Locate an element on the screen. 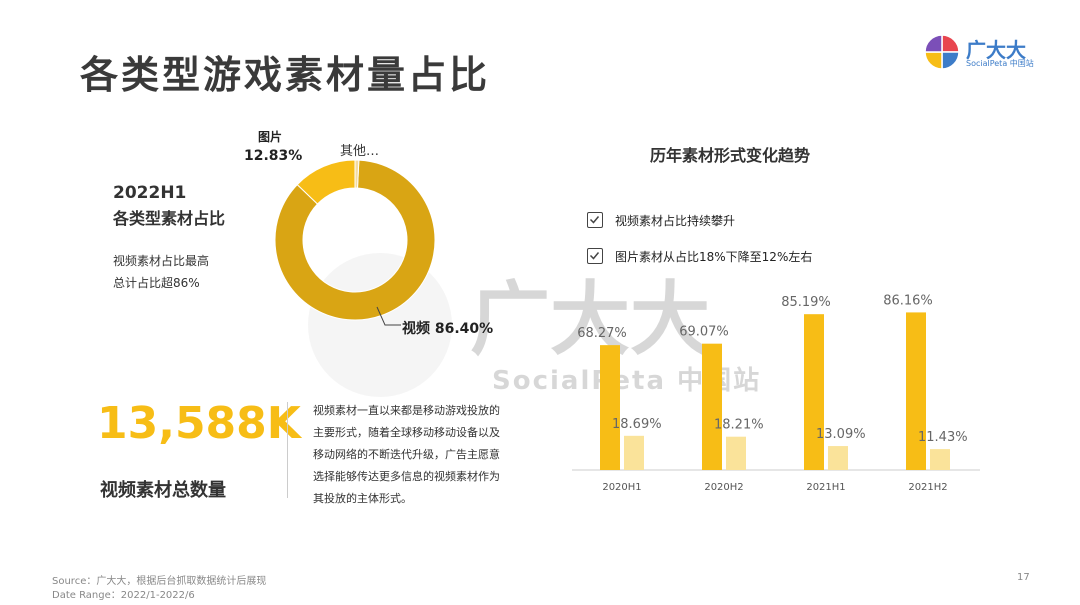 The height and width of the screenshot is (605, 1080). page-number: 17 is located at coordinates (1023, 577).